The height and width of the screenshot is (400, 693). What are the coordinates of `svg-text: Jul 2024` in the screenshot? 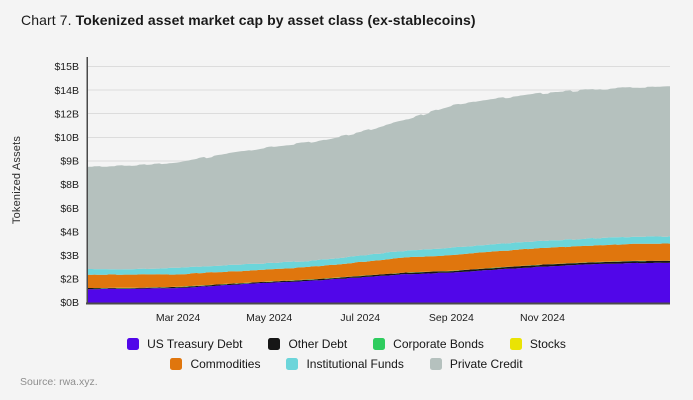 It's located at (360, 318).